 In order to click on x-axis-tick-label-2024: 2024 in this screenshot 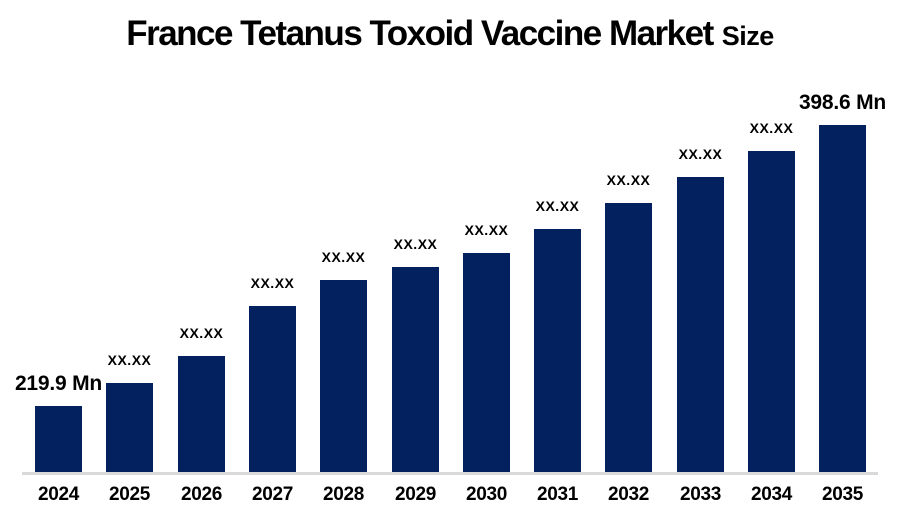, I will do `click(58, 494)`.